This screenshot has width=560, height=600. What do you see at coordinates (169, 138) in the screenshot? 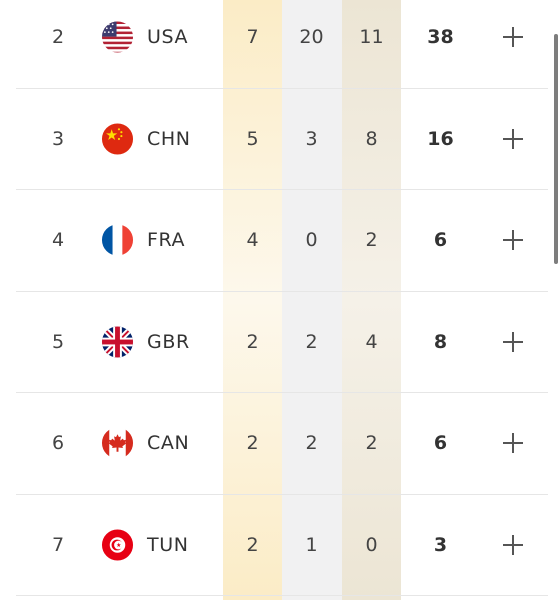
I see `country-code: CHN` at bounding box center [169, 138].